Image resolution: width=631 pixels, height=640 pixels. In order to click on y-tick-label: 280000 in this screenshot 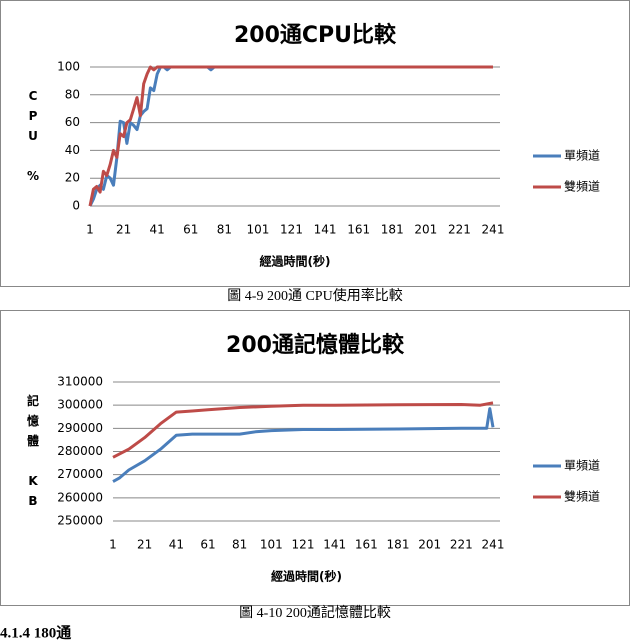, I will do `click(80, 451)`.